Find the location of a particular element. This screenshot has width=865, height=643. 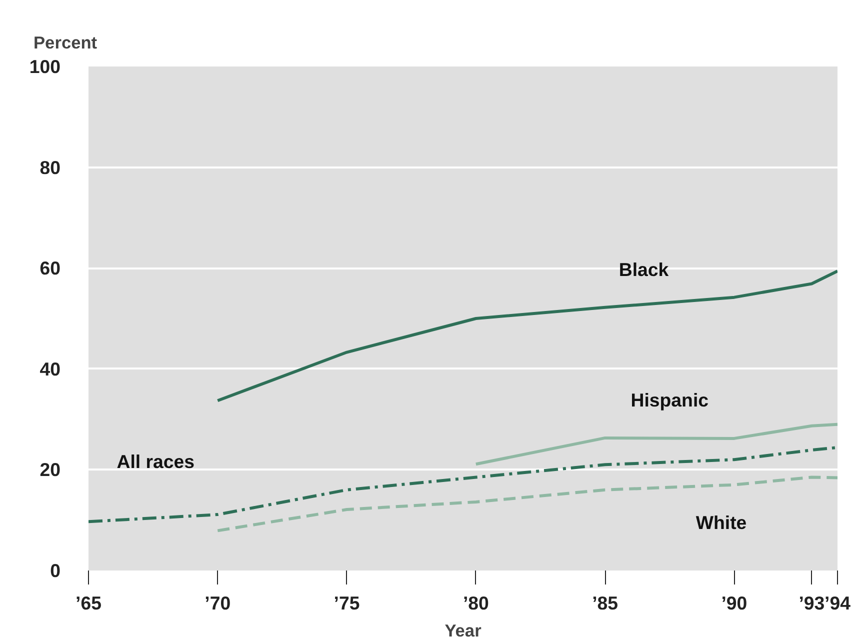

y-axis-title: Percent is located at coordinates (66, 42).